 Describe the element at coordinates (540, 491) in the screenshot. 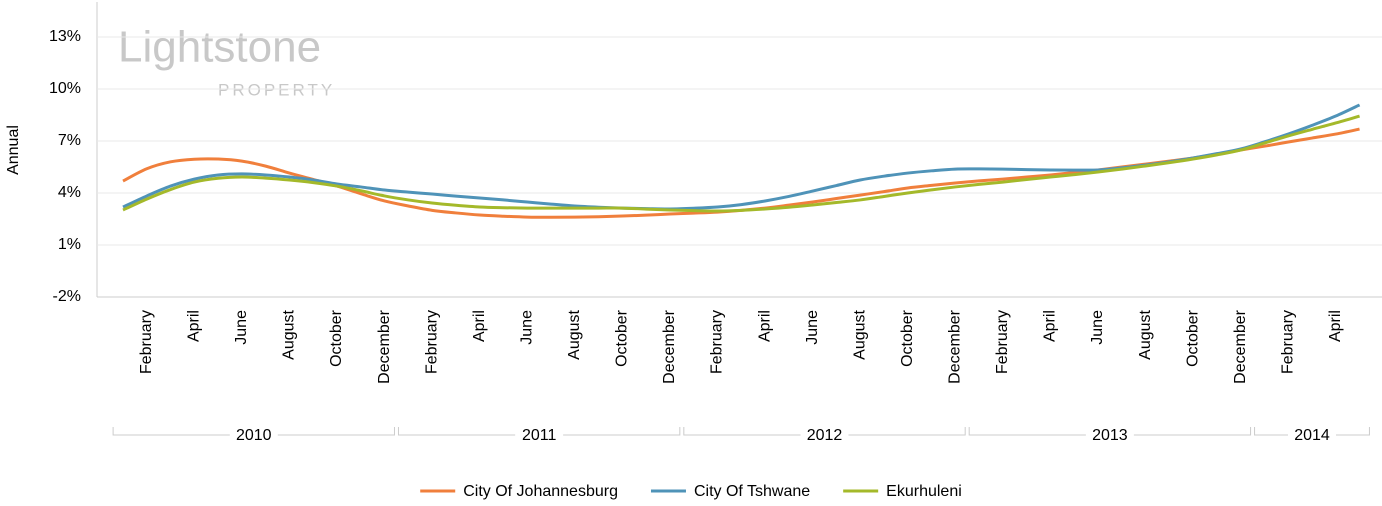

I see `legend-label: City Of Johannesburg` at that location.